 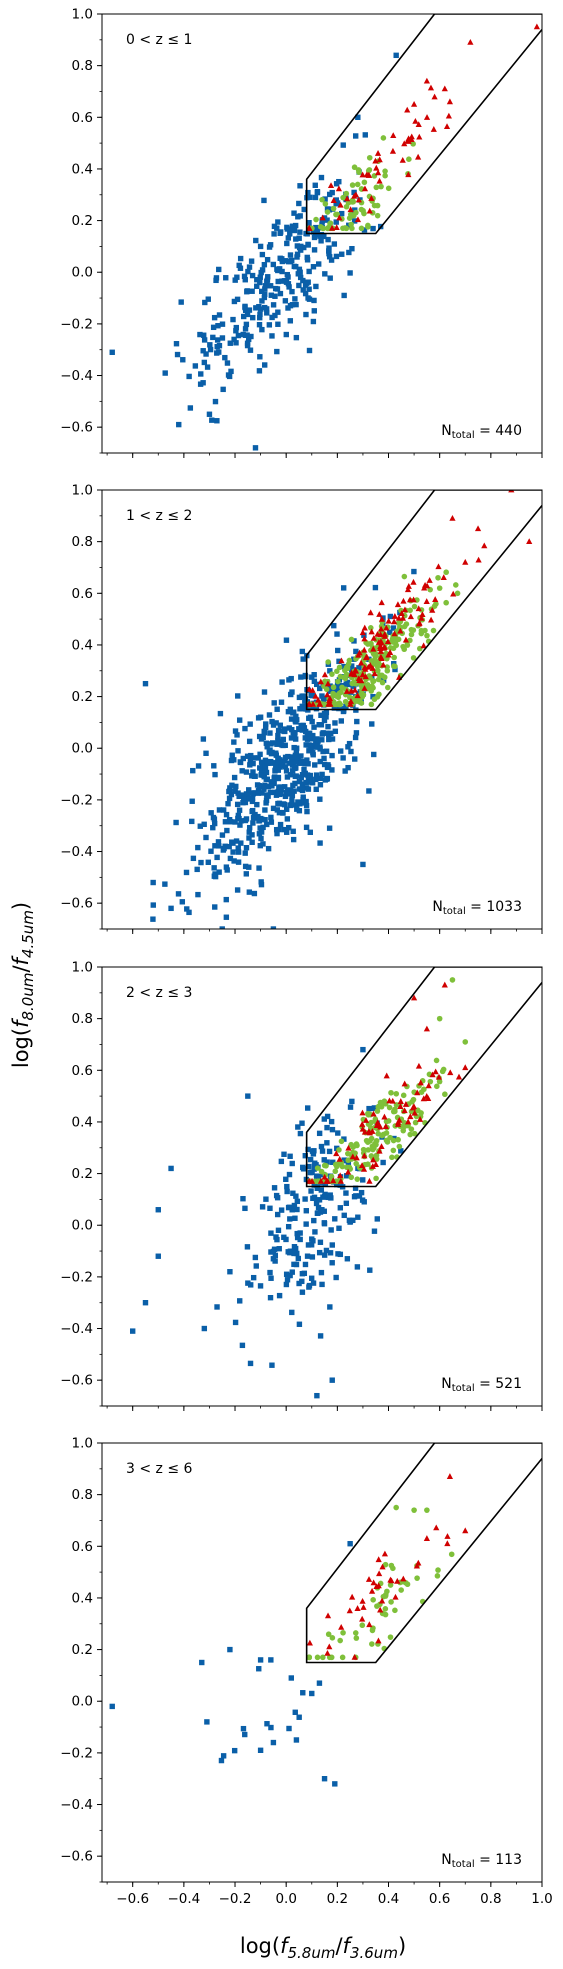 I want to click on agn-wedge, so click(x=423, y=600).